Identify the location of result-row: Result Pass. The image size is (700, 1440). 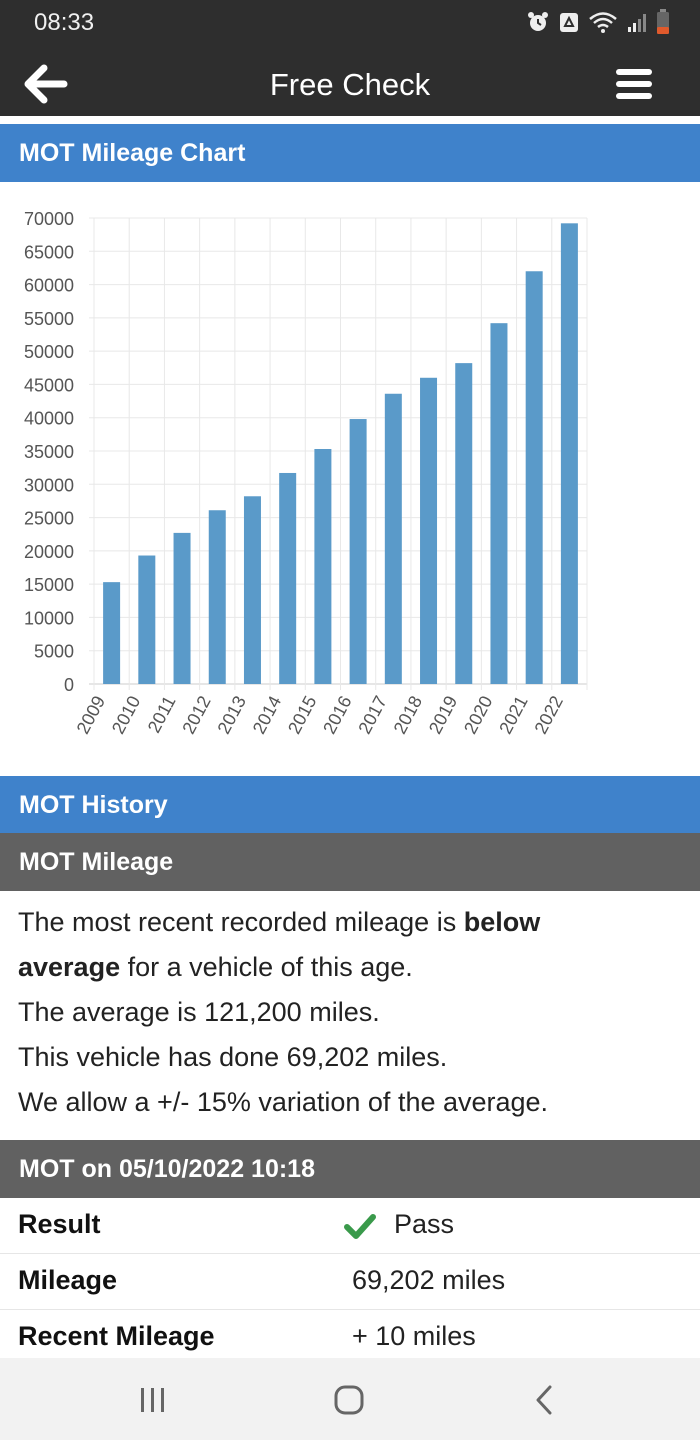
(350, 1226).